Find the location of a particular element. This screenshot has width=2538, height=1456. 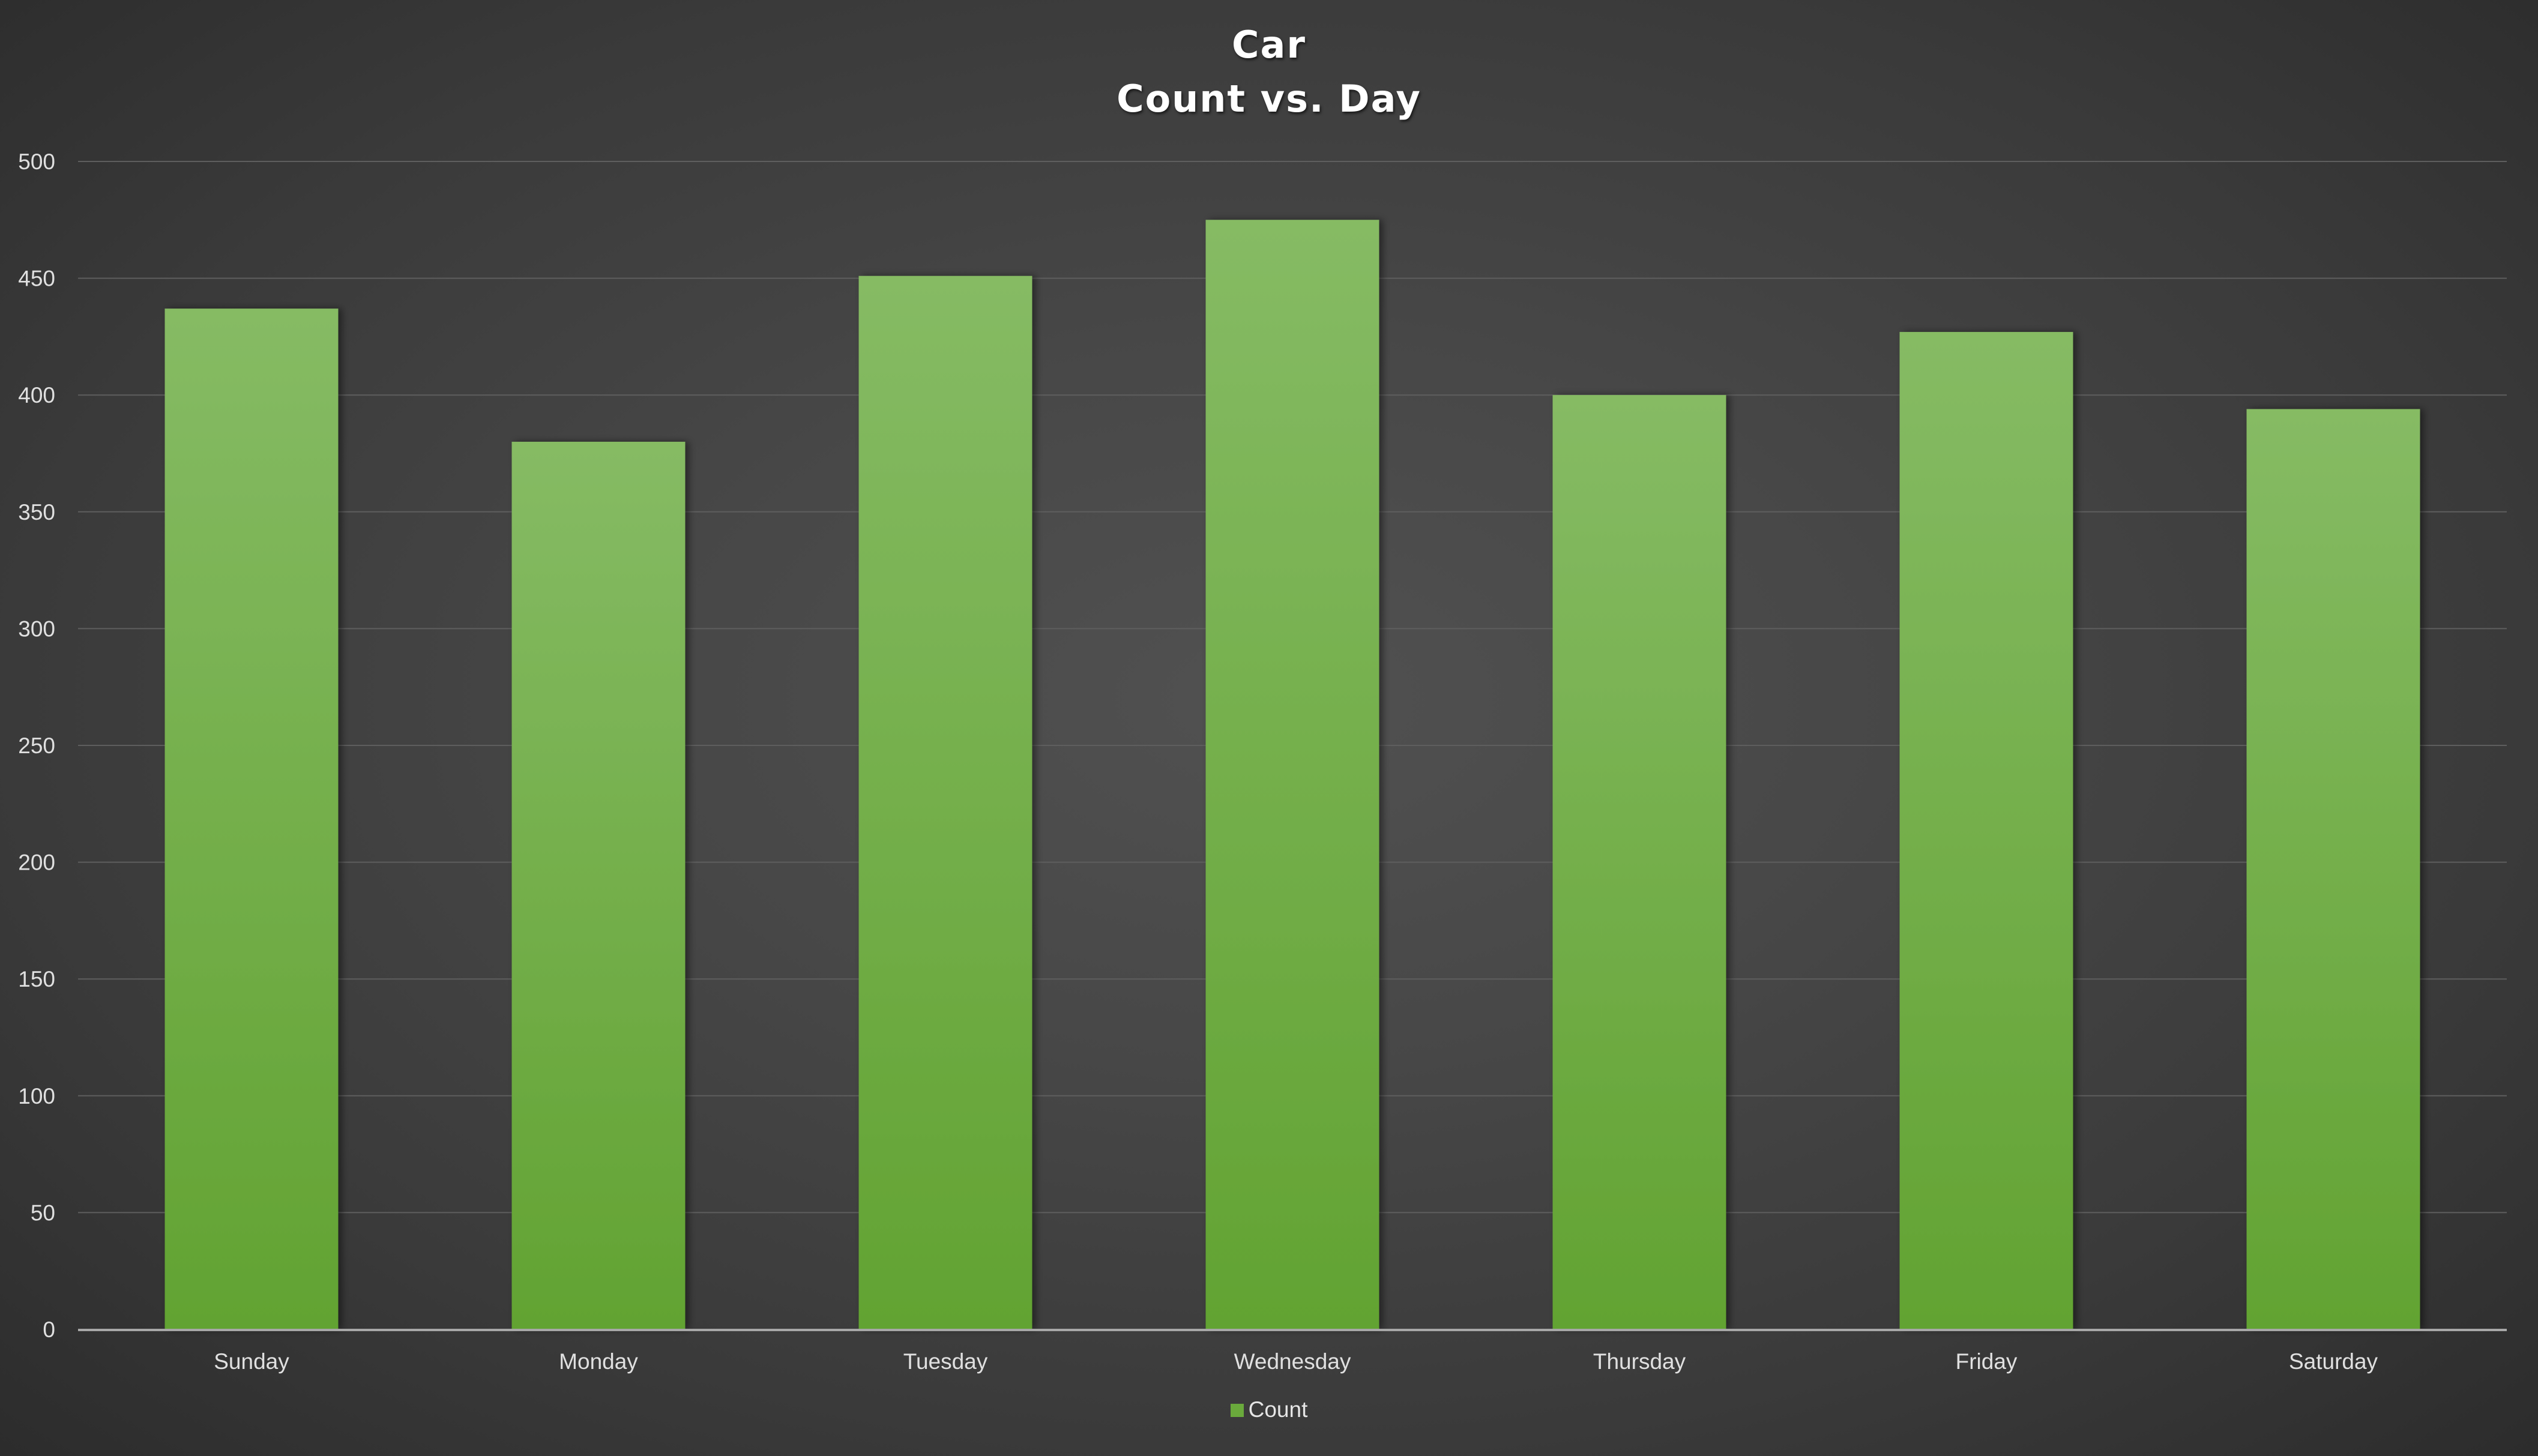

legend: Count is located at coordinates (1269, 1409).